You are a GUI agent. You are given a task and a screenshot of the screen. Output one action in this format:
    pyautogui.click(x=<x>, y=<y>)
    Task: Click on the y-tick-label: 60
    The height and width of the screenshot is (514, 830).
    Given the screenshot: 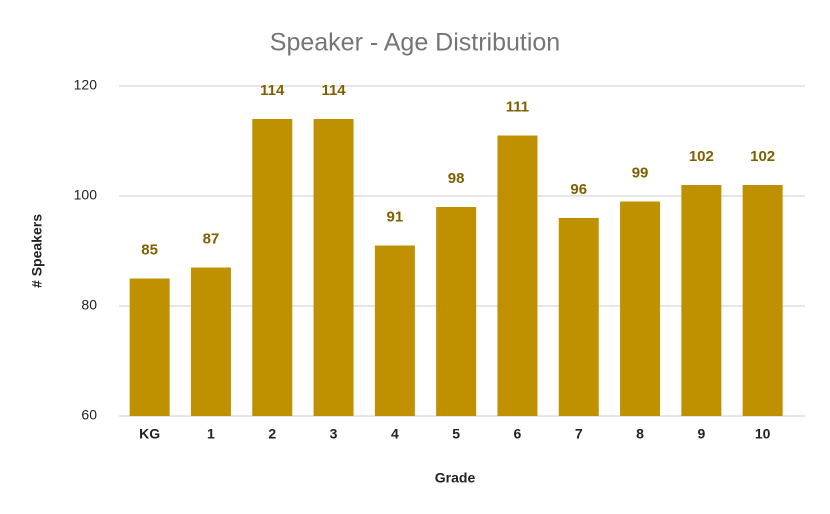 What is the action you would take?
    pyautogui.click(x=89, y=415)
    